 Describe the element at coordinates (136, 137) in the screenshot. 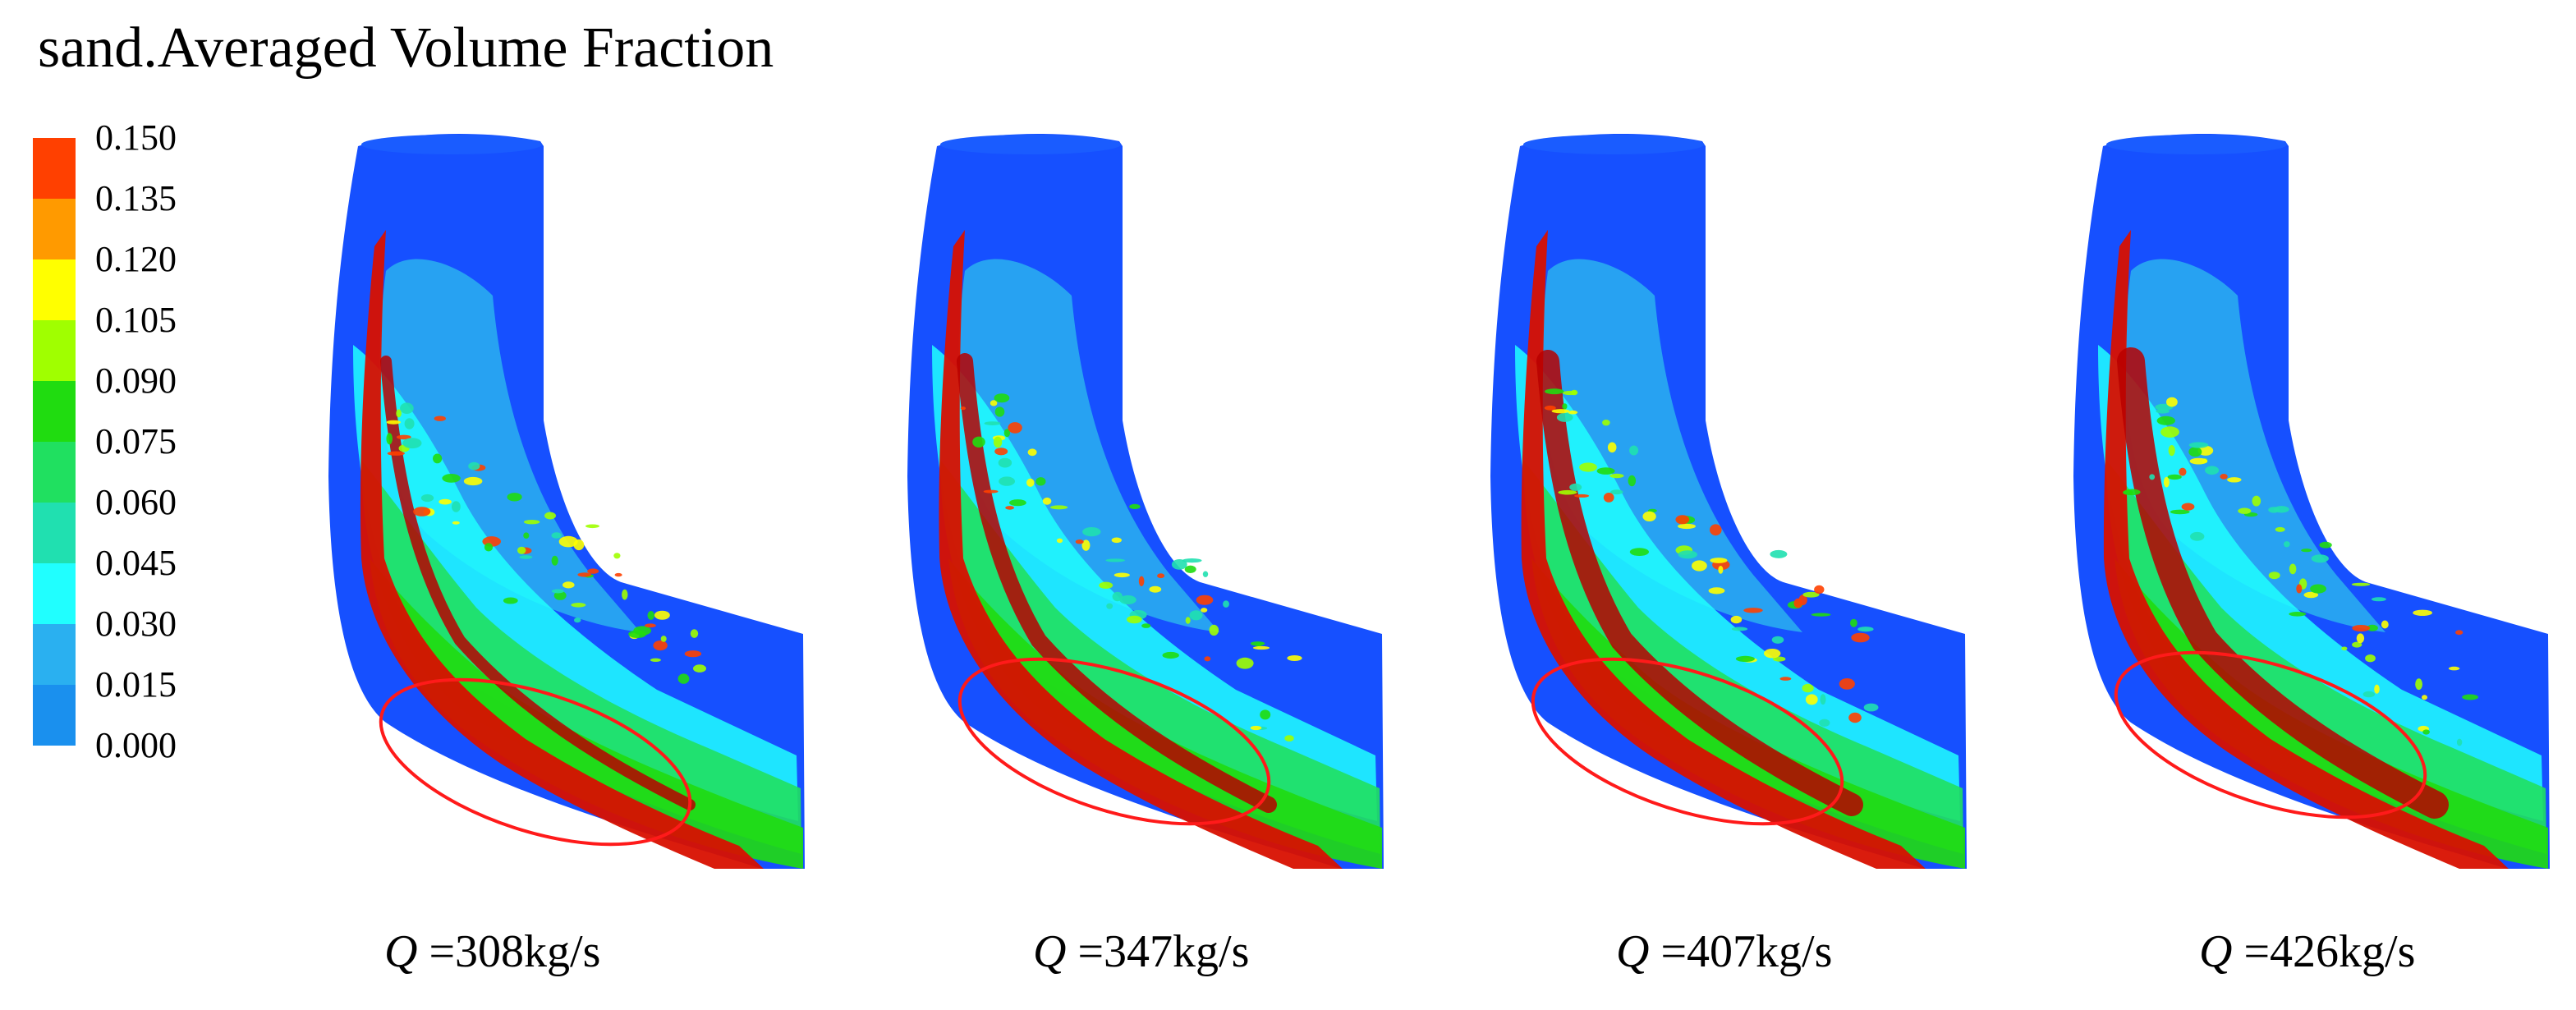

I see `colorbar-tick-label: 0.150` at that location.